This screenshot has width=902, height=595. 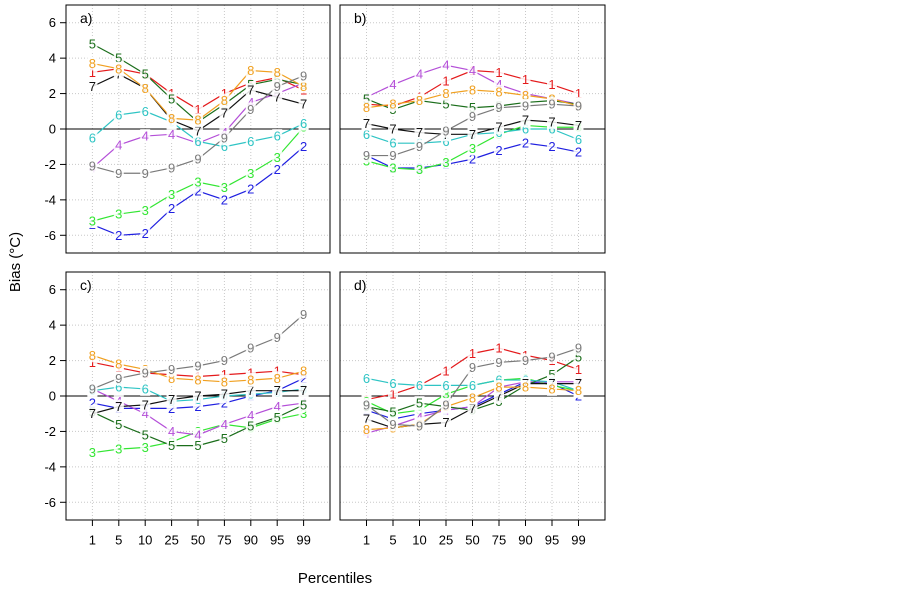 I want to click on y-tick-label: -4, so click(x=50, y=199).